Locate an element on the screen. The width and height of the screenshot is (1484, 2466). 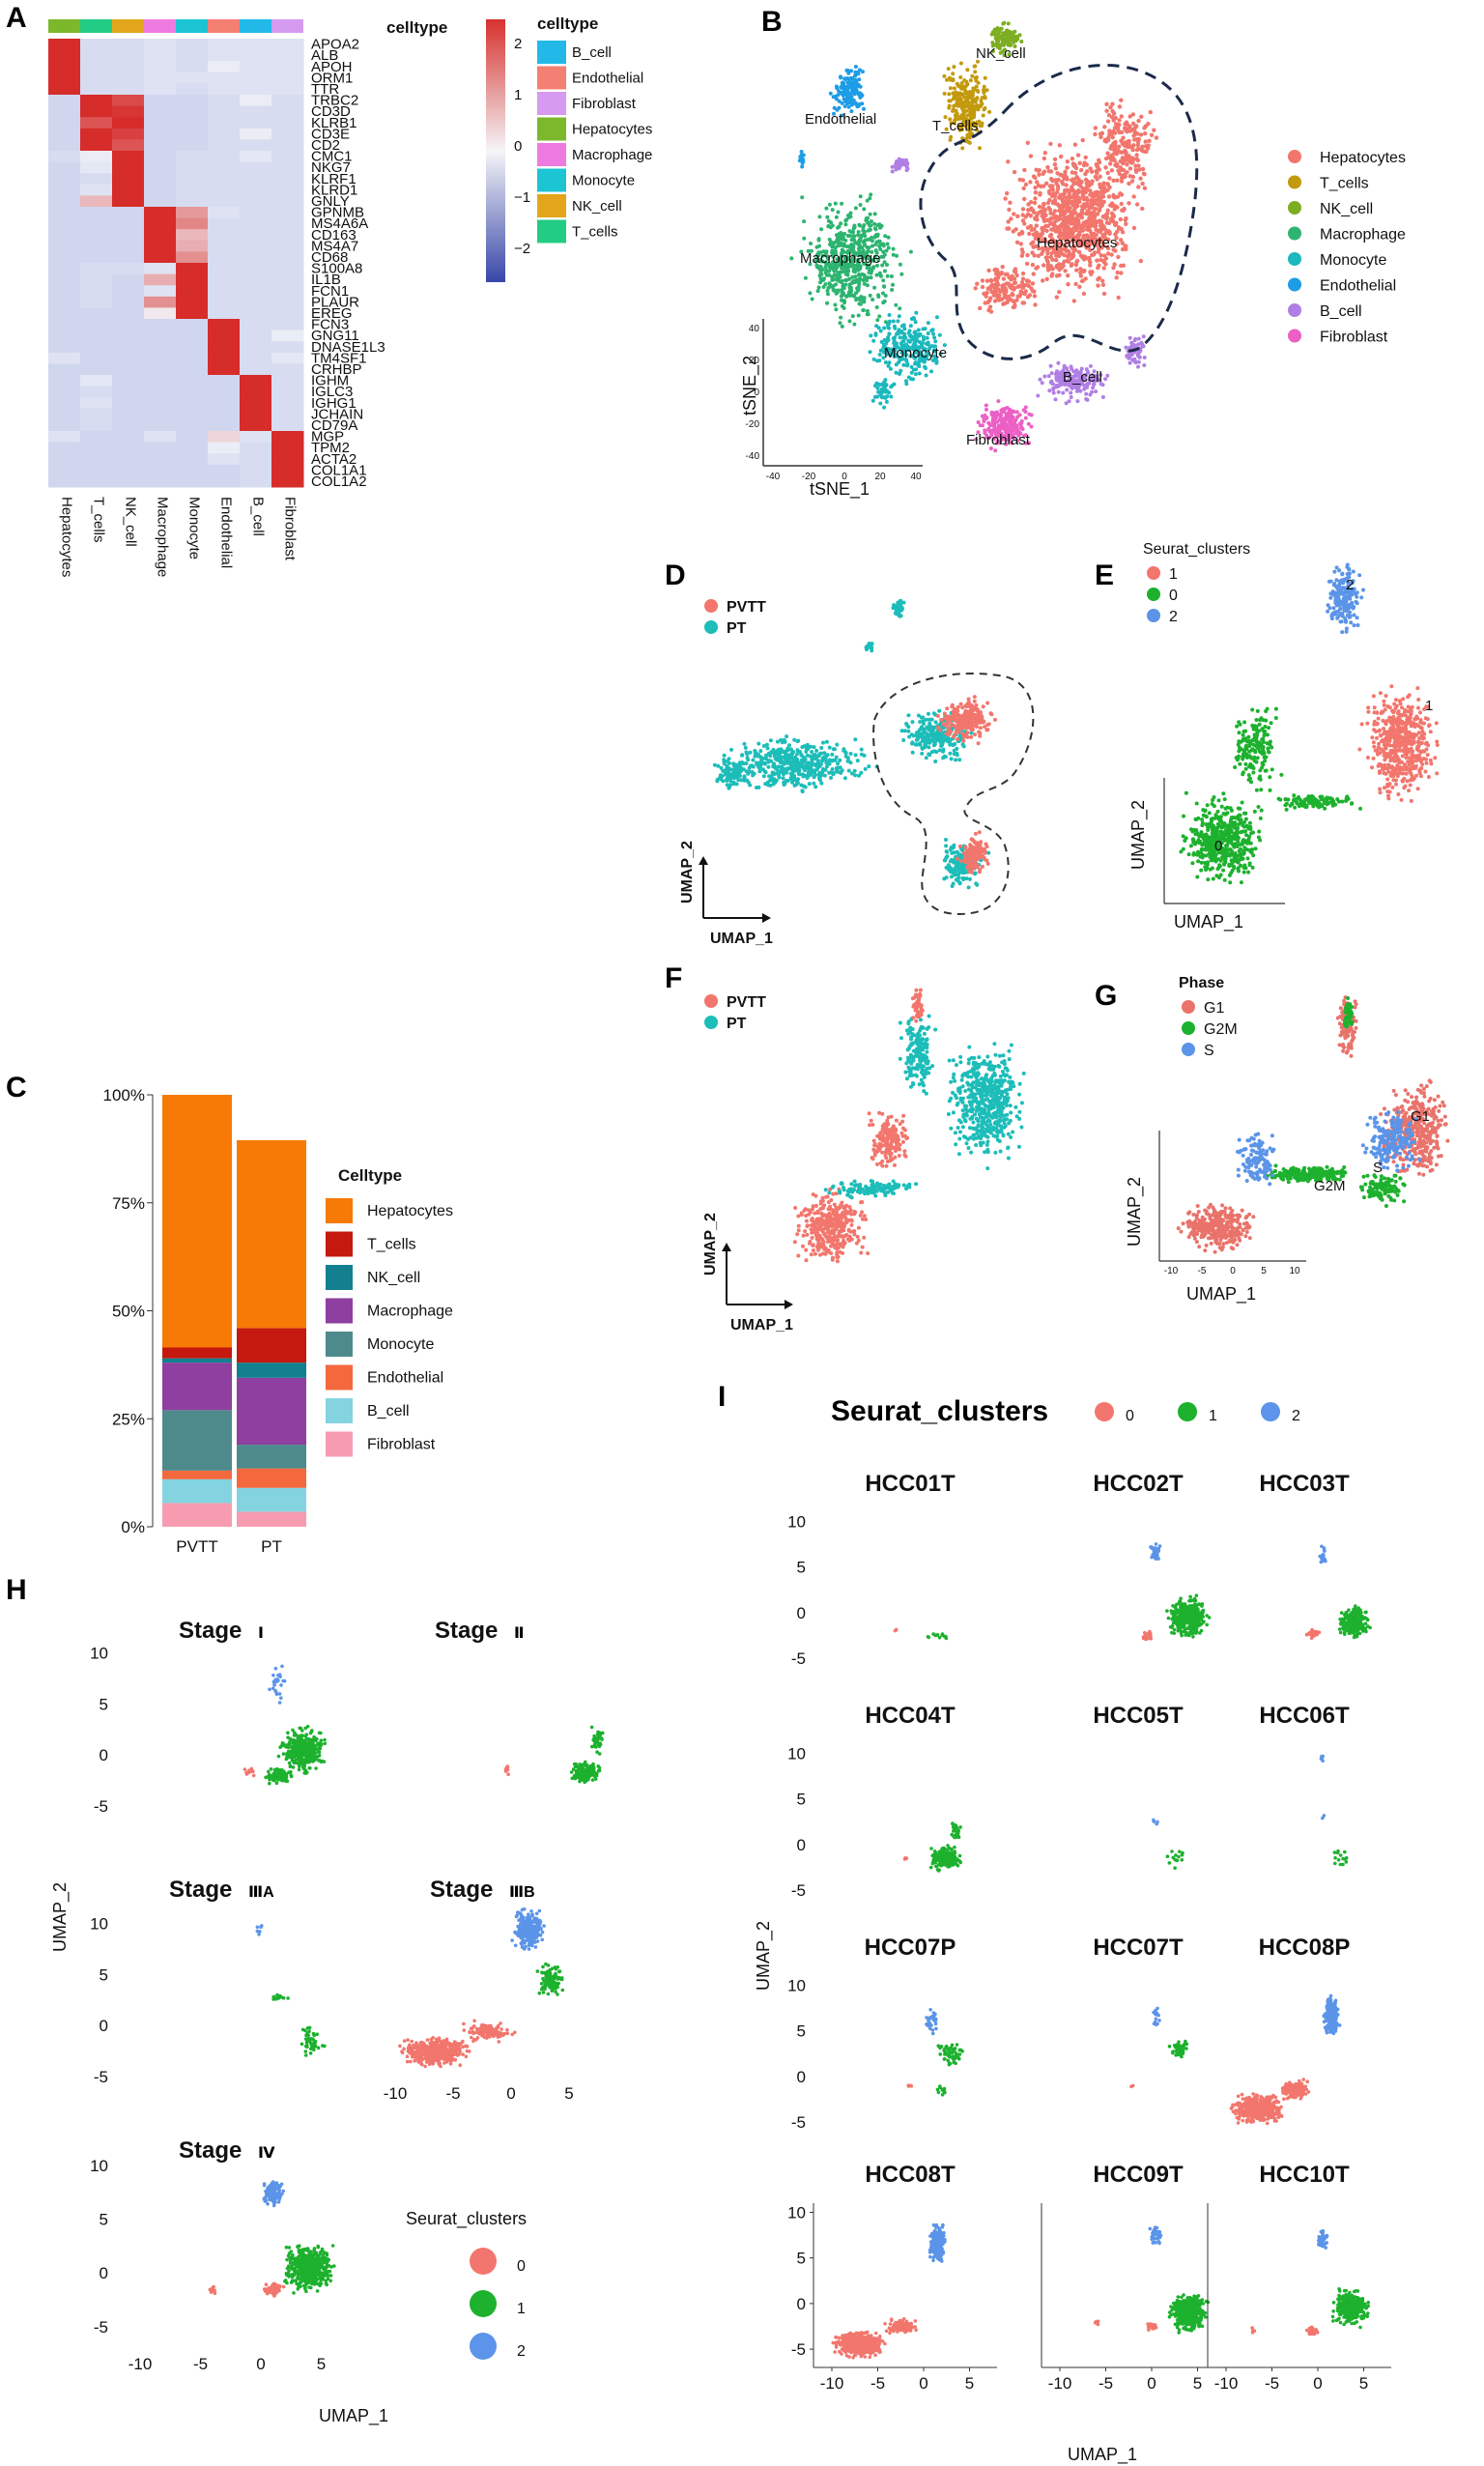
legend-dot is located at coordinates (1294, 233).